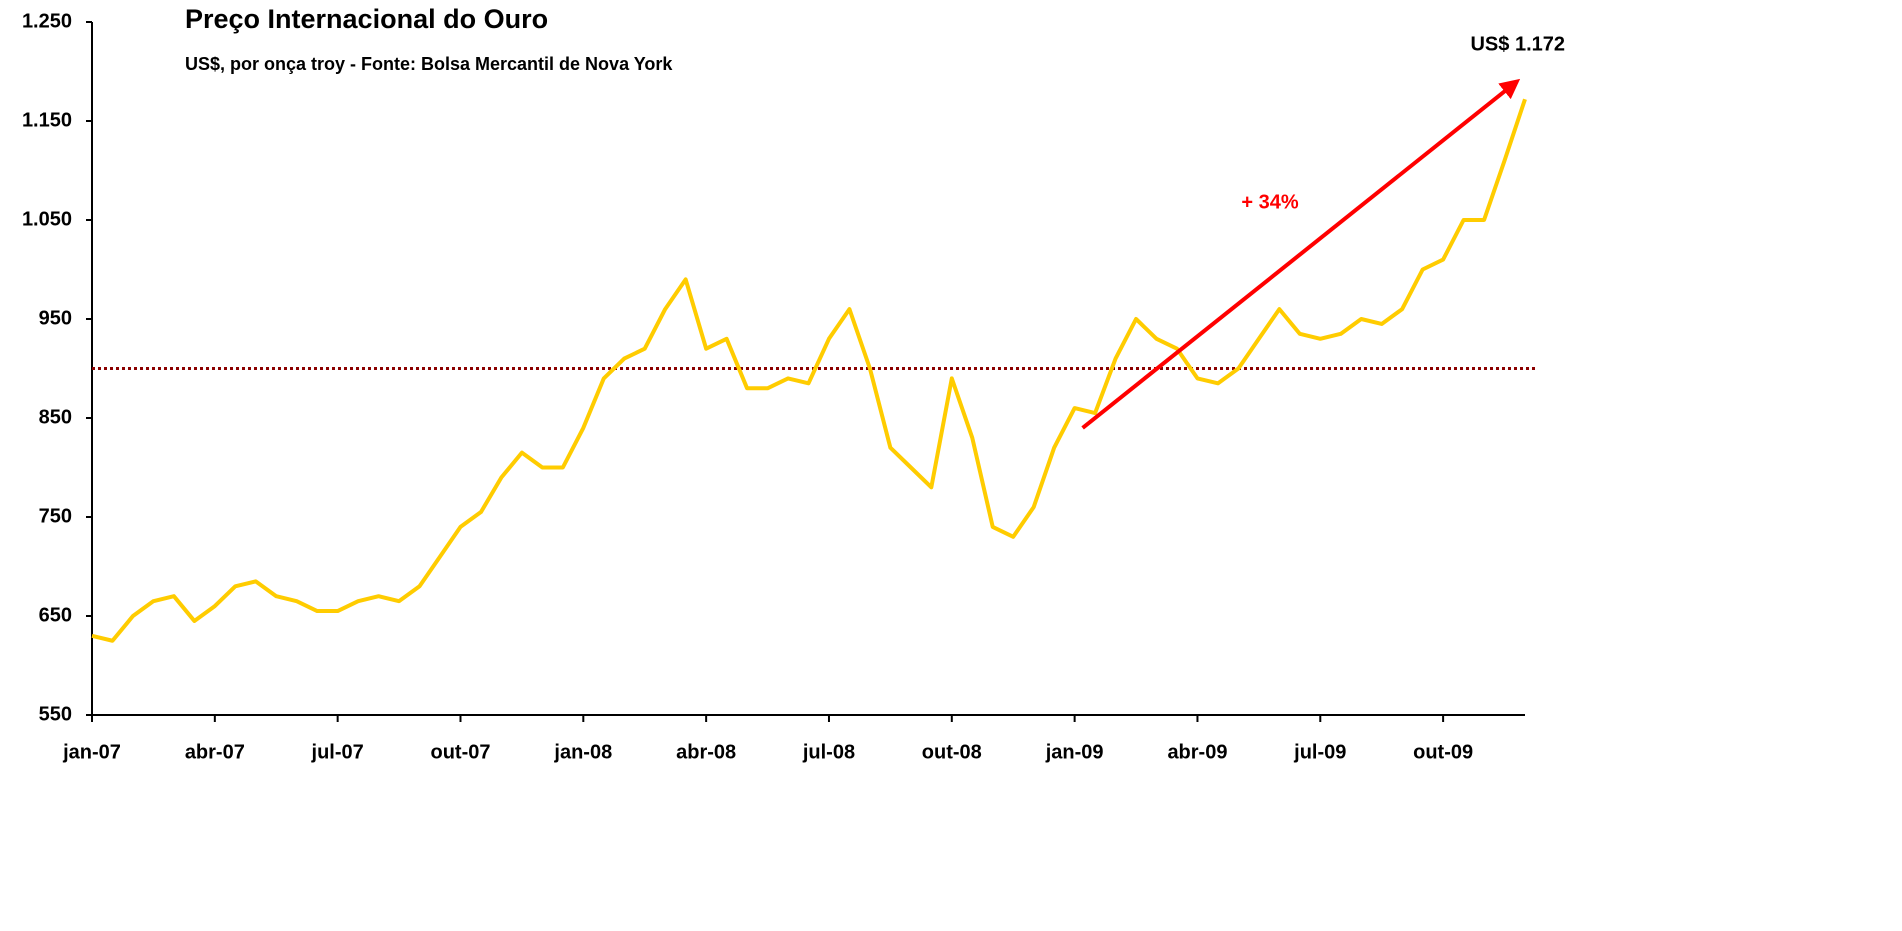  What do you see at coordinates (1074, 752) in the screenshot?
I see `x-tick-label: jan-09` at bounding box center [1074, 752].